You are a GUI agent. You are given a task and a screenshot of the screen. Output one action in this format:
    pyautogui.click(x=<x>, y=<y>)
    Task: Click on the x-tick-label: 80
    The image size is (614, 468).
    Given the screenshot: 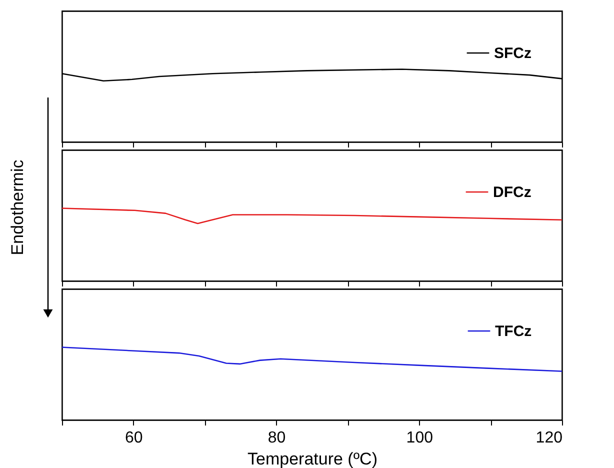 What is the action you would take?
    pyautogui.click(x=277, y=438)
    